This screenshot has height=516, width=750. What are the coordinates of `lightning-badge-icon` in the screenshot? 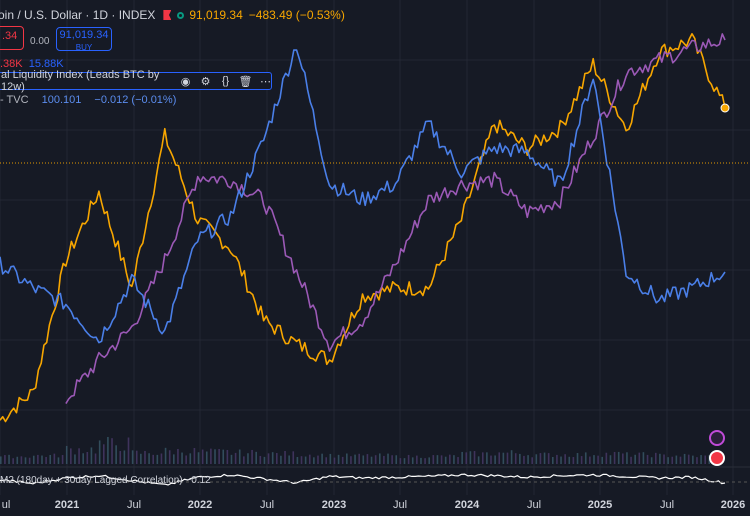 It's located at (717, 438).